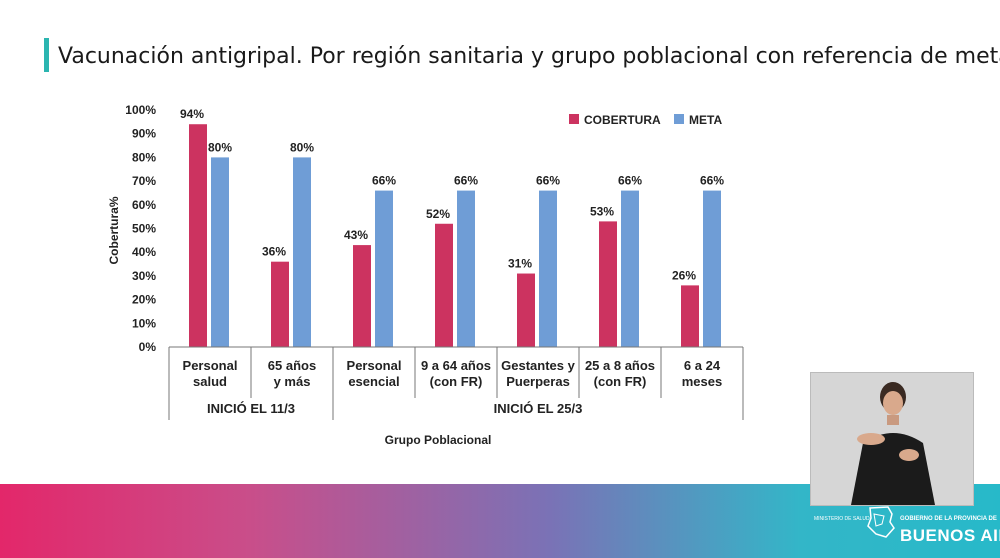 Image resolution: width=1000 pixels, height=558 pixels. What do you see at coordinates (144, 252) in the screenshot?
I see `y-tick-label: 40%` at bounding box center [144, 252].